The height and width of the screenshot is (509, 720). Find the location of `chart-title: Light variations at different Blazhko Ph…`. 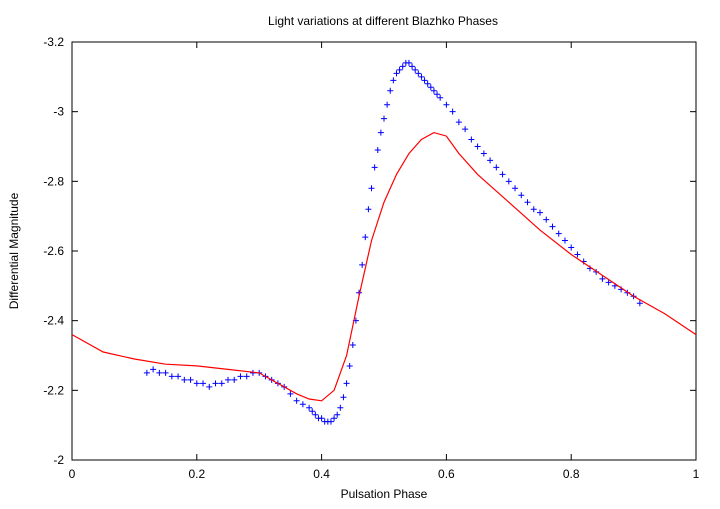

chart-title: Light variations at different Blazhko Ph… is located at coordinates (383, 21).